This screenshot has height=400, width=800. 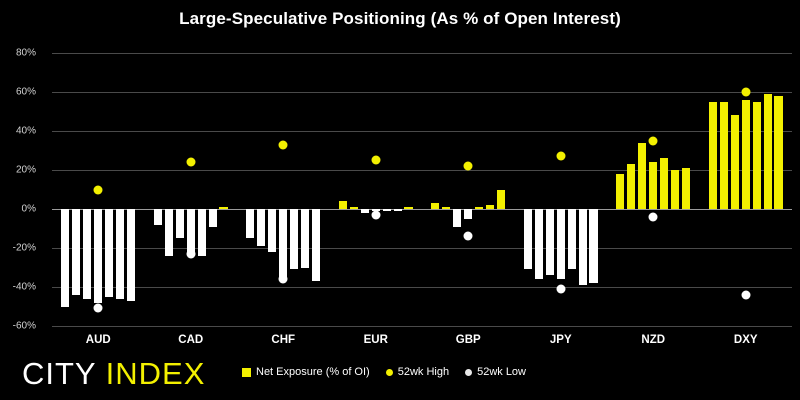 What do you see at coordinates (745, 340) in the screenshot?
I see `x-axis-label-dxy: DXY` at bounding box center [745, 340].